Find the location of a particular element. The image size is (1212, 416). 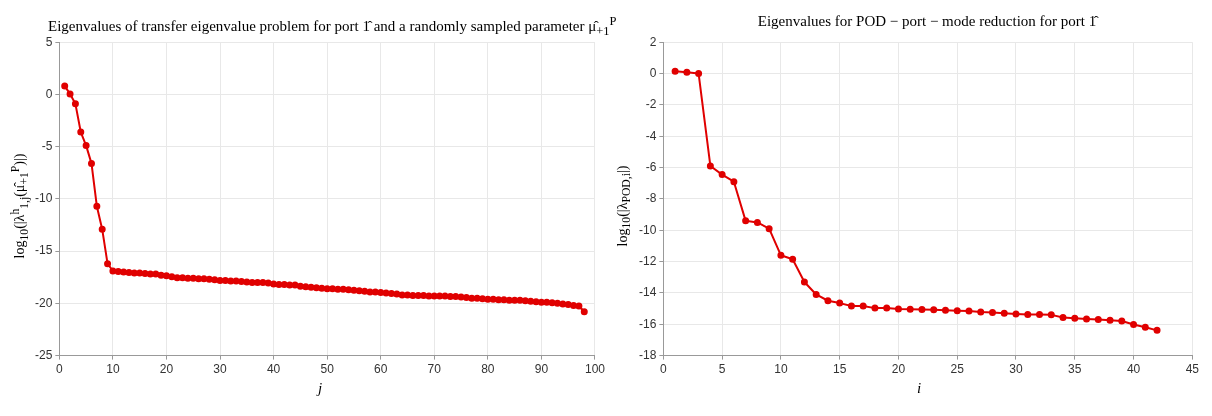

y-tick-label: -5 is located at coordinates (47, 145).